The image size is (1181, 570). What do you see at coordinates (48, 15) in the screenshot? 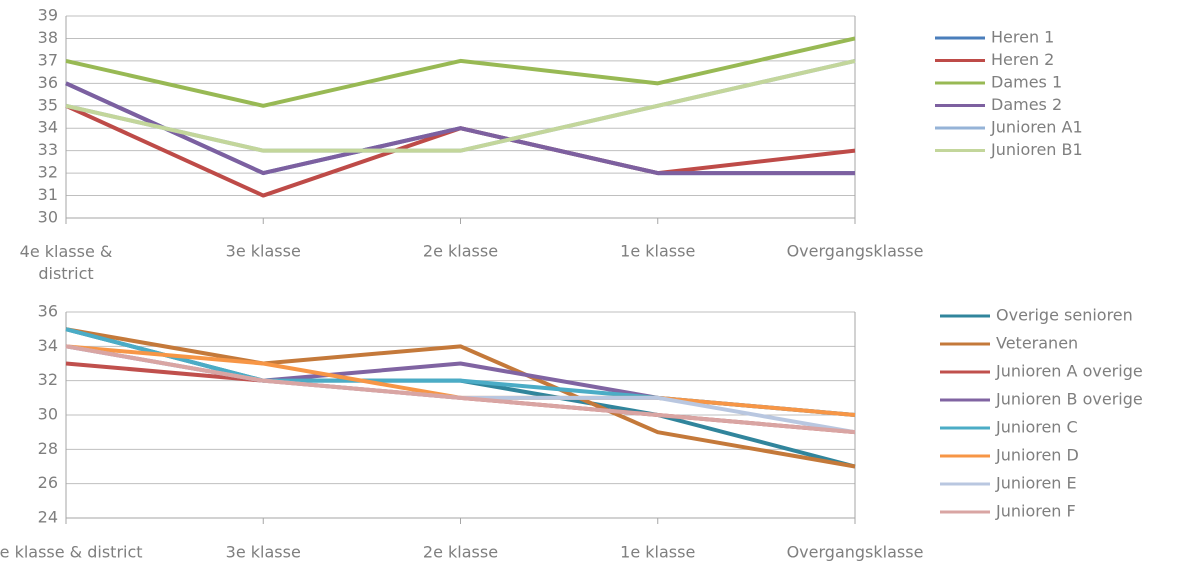
I see `y-tick-label: 39` at bounding box center [48, 15].